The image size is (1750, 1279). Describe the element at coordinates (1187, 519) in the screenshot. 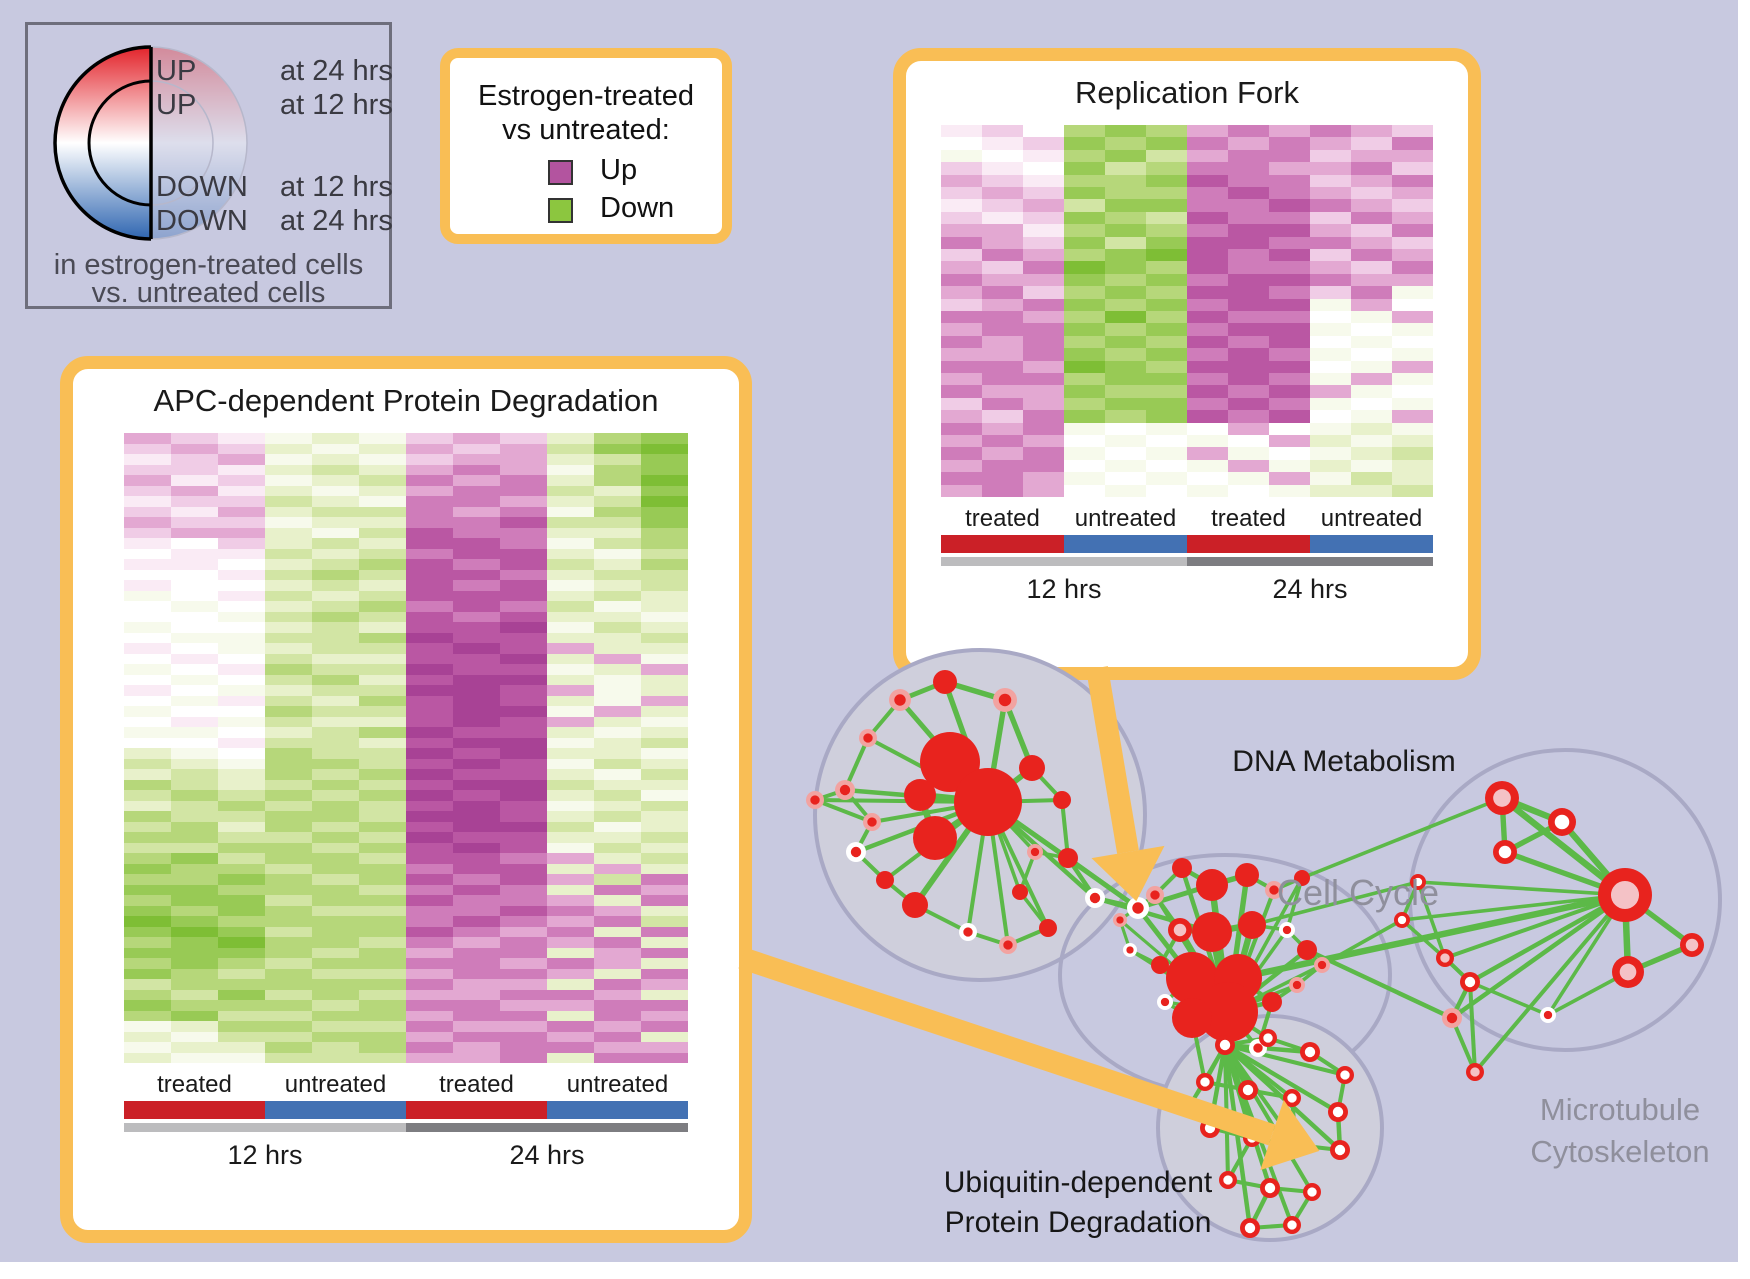

I see `rf-group-labels: treated untreated treated untreated` at that location.